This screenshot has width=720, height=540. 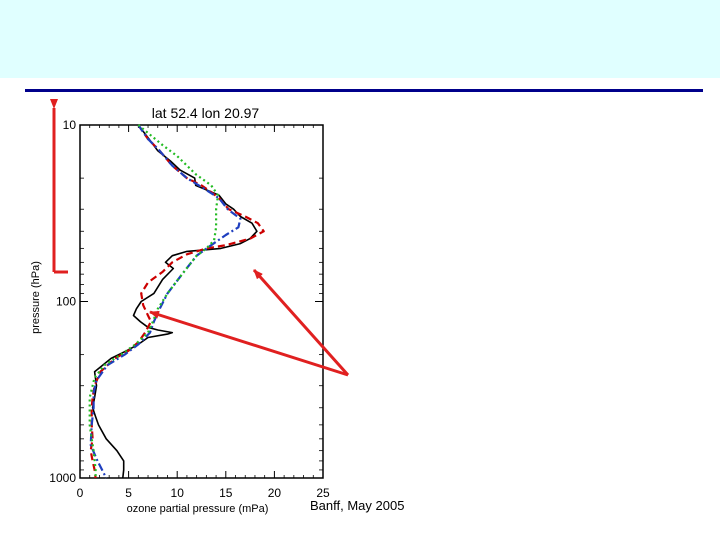 I want to click on x-tick-label: 10, so click(x=178, y=493).